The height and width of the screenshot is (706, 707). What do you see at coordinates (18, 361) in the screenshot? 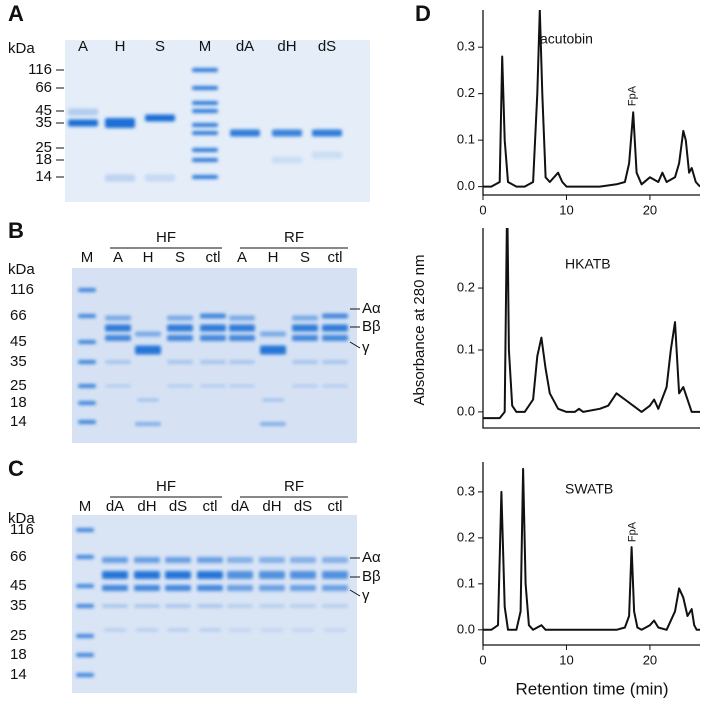
I see `marker-label: 35` at bounding box center [18, 361].